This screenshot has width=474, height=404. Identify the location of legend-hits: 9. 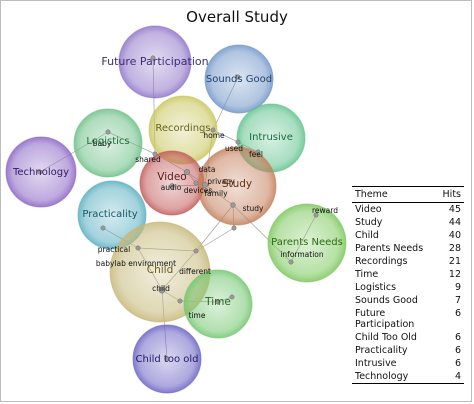
(457, 287).